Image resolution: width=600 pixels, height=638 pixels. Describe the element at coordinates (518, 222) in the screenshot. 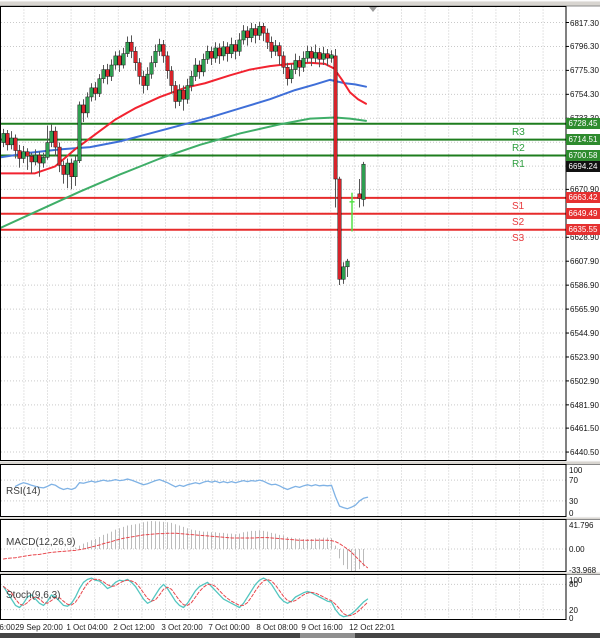

I see `support-s2-label: S2` at that location.